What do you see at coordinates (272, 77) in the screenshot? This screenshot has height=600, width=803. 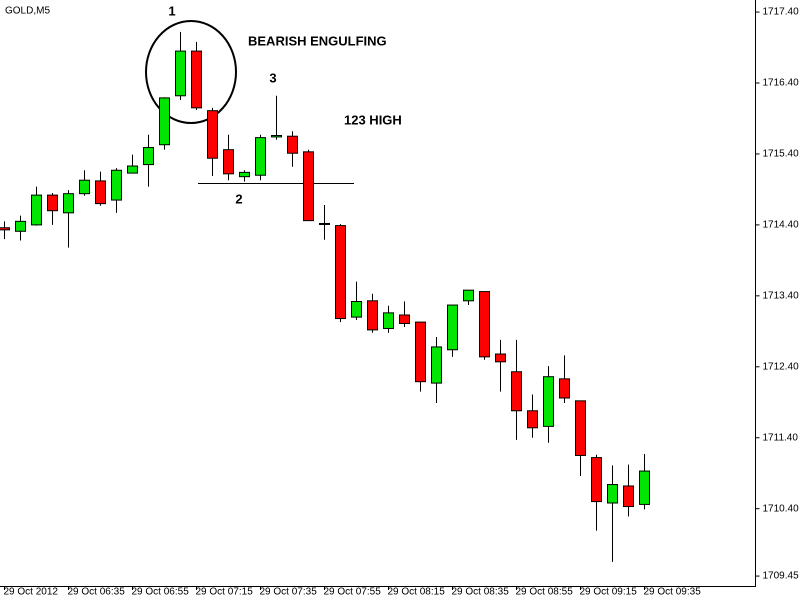 I see `annotation: 3` at bounding box center [272, 77].